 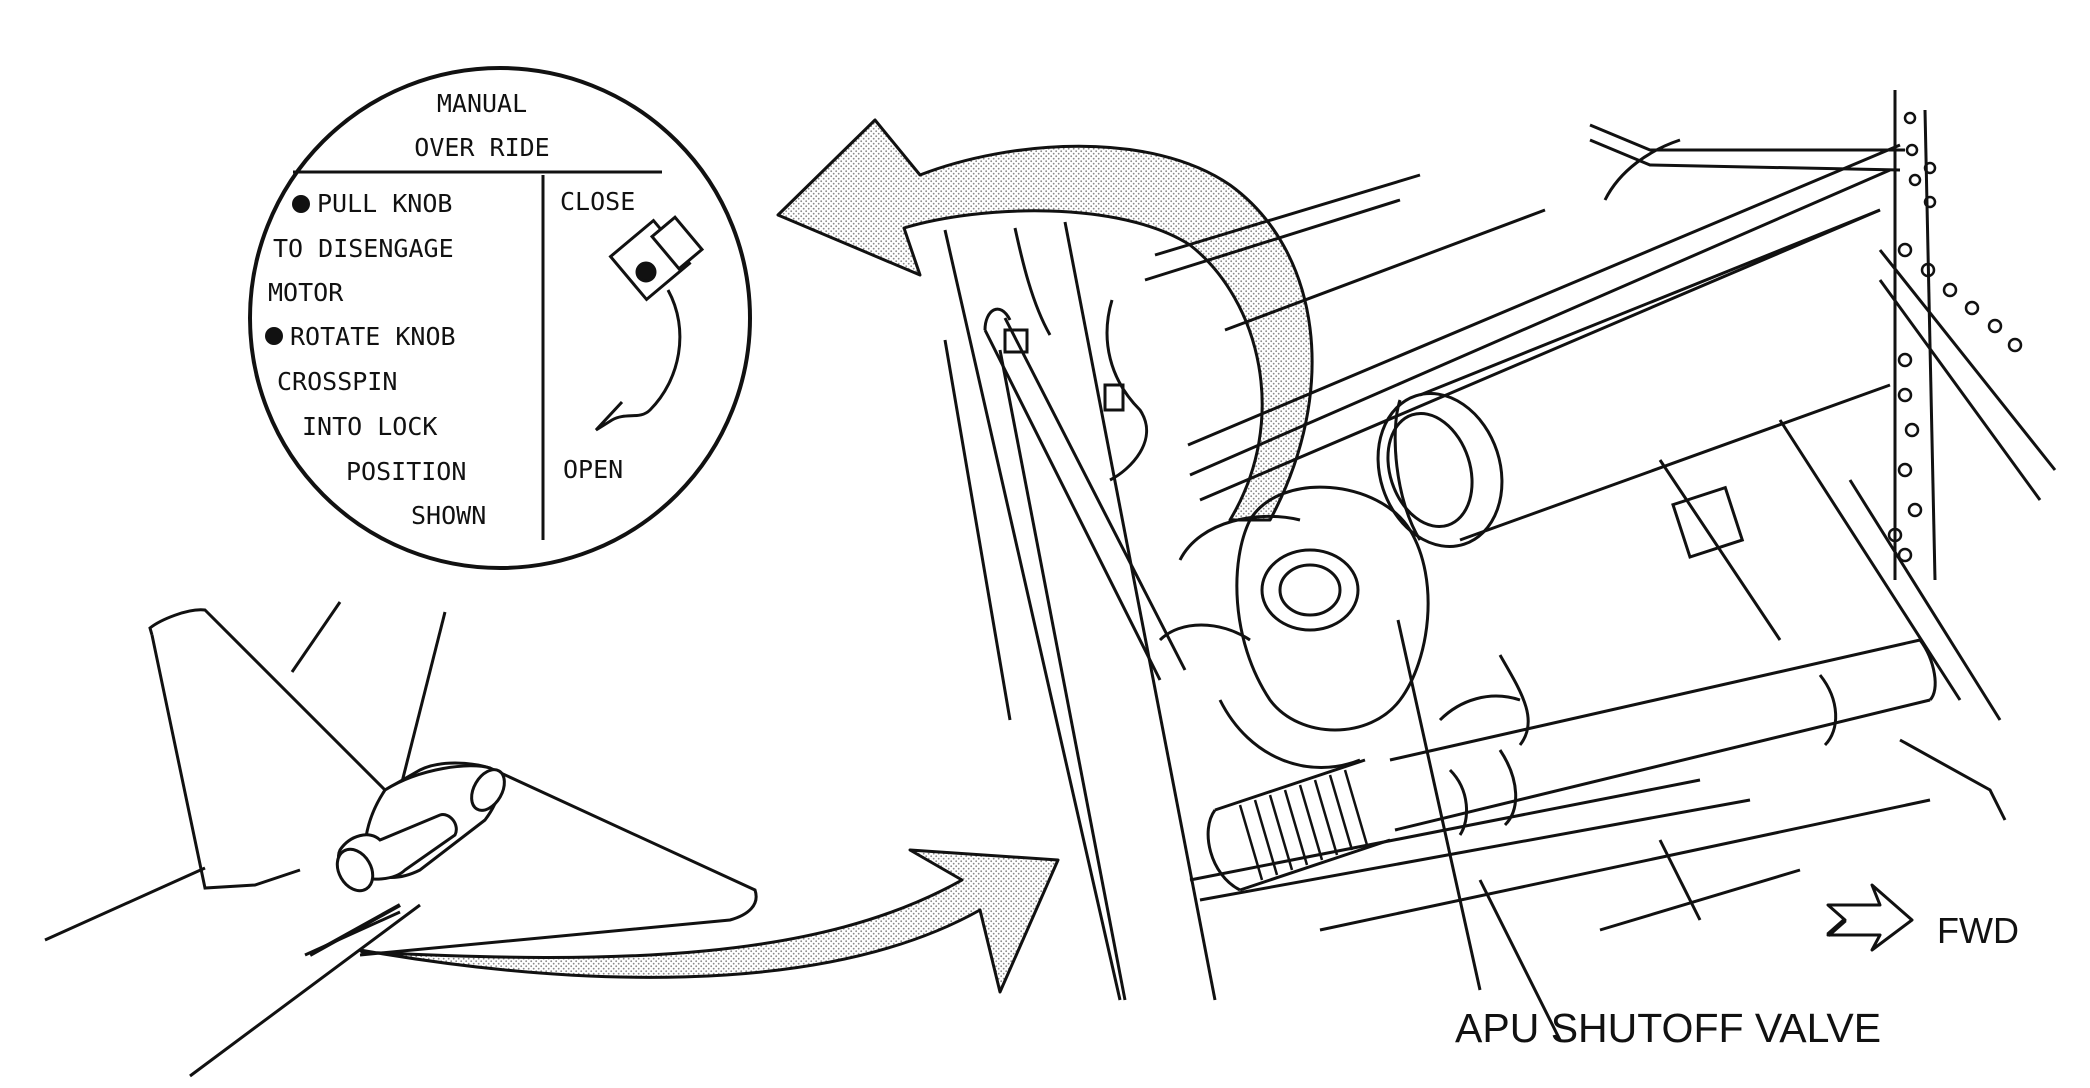 I want to click on placard-title-line1: MANUAL, so click(x=482, y=103).